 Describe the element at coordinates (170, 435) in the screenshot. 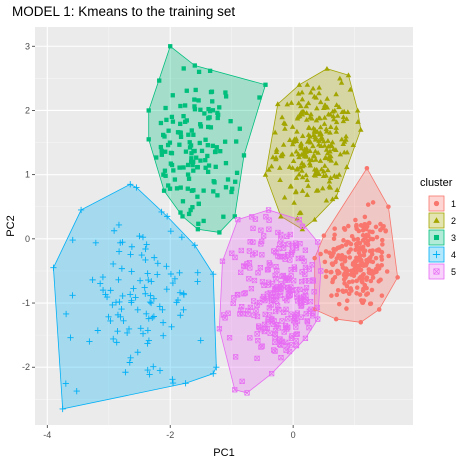

I see `x-tick-label: -2` at that location.